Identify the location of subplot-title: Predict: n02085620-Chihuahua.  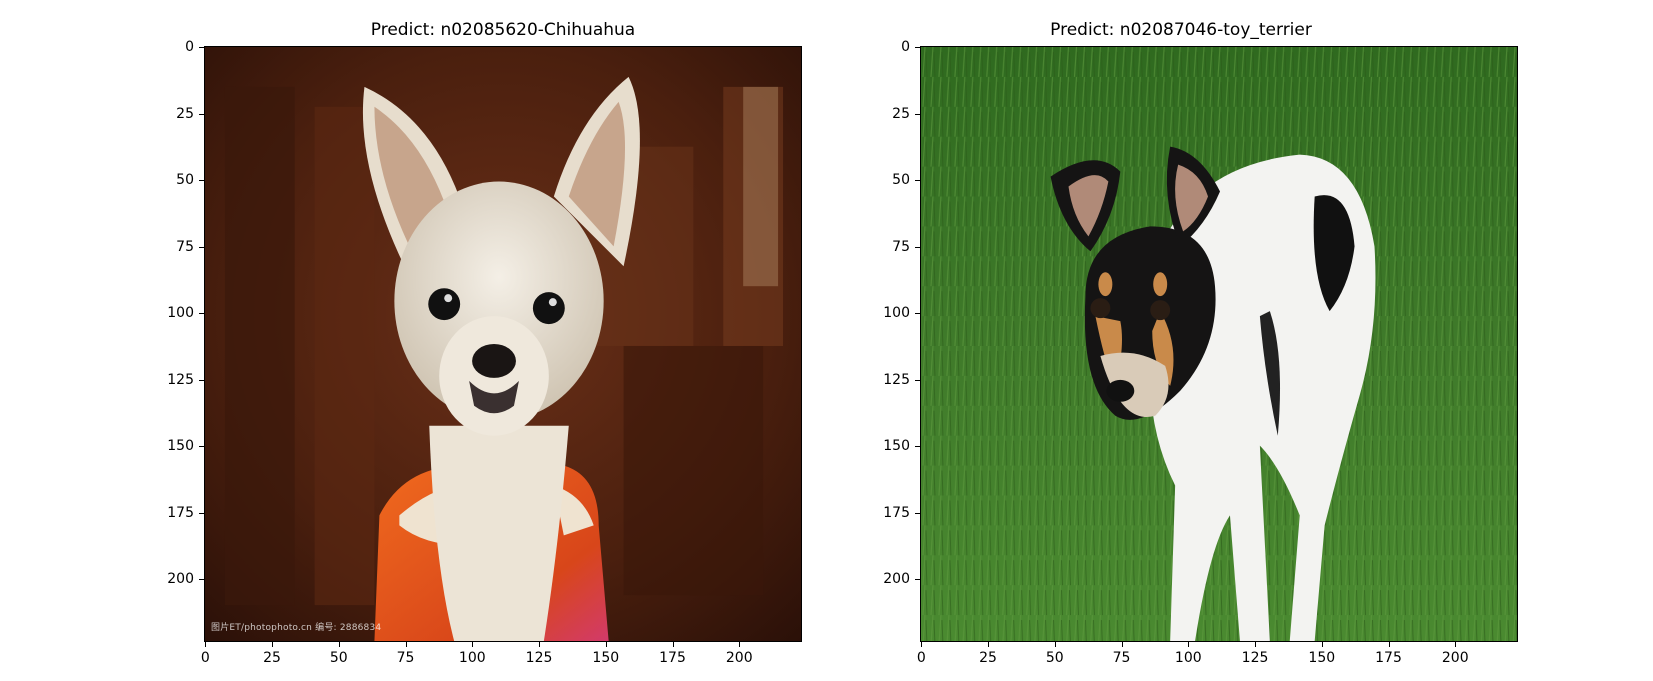
(503, 30).